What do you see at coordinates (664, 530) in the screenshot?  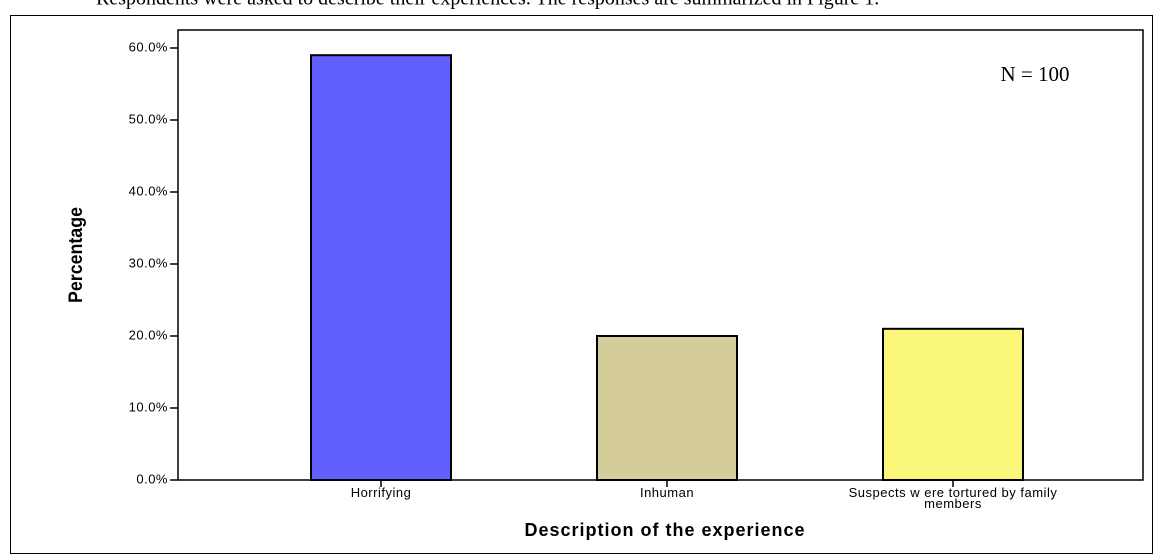 I see `x-axis-title: Description of the experience` at bounding box center [664, 530].